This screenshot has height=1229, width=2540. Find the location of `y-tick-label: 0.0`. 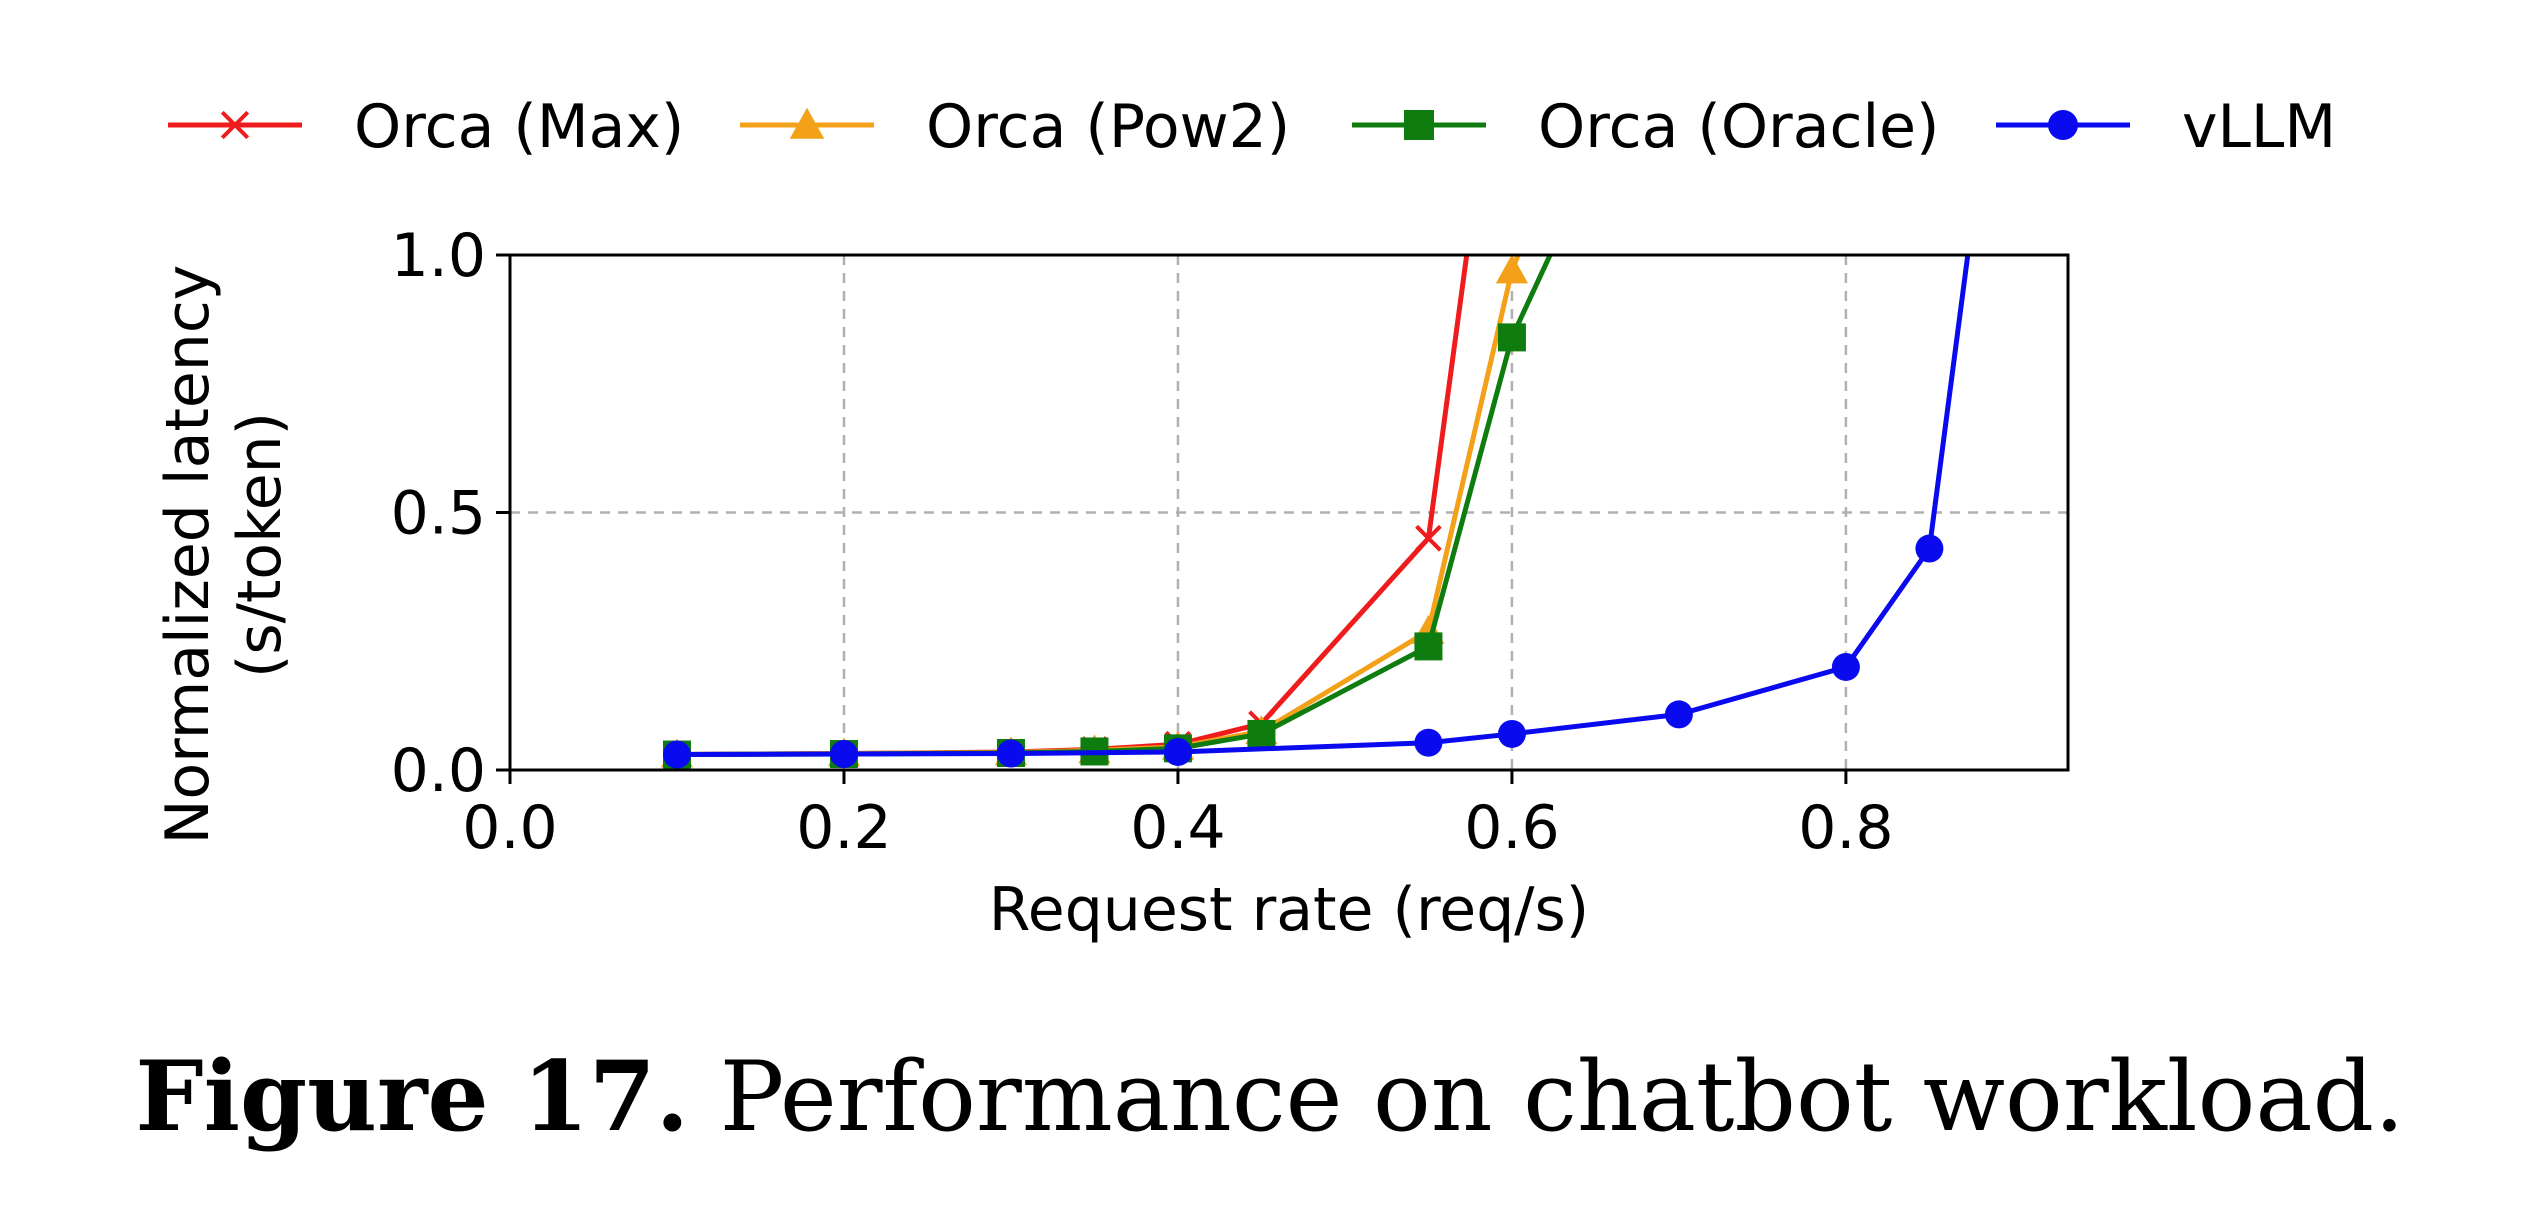

y-tick-label: 0.0 is located at coordinates (438, 771).